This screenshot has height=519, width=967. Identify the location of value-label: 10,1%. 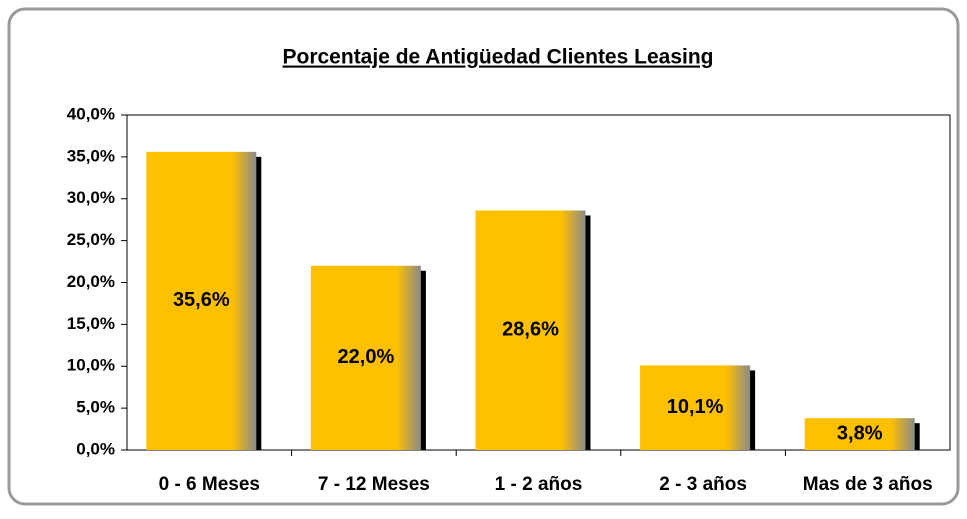
(695, 407).